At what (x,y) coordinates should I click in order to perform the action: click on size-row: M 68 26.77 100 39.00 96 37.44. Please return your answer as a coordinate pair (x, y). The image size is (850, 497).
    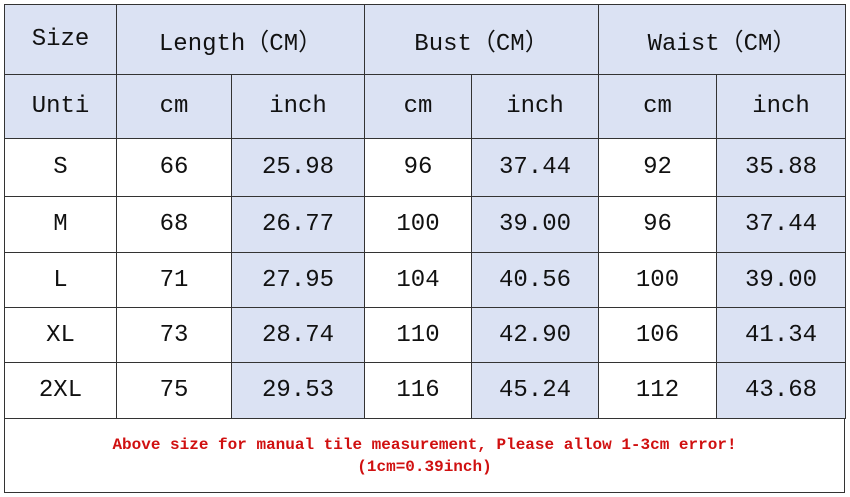
    Looking at the image, I should click on (425, 224).